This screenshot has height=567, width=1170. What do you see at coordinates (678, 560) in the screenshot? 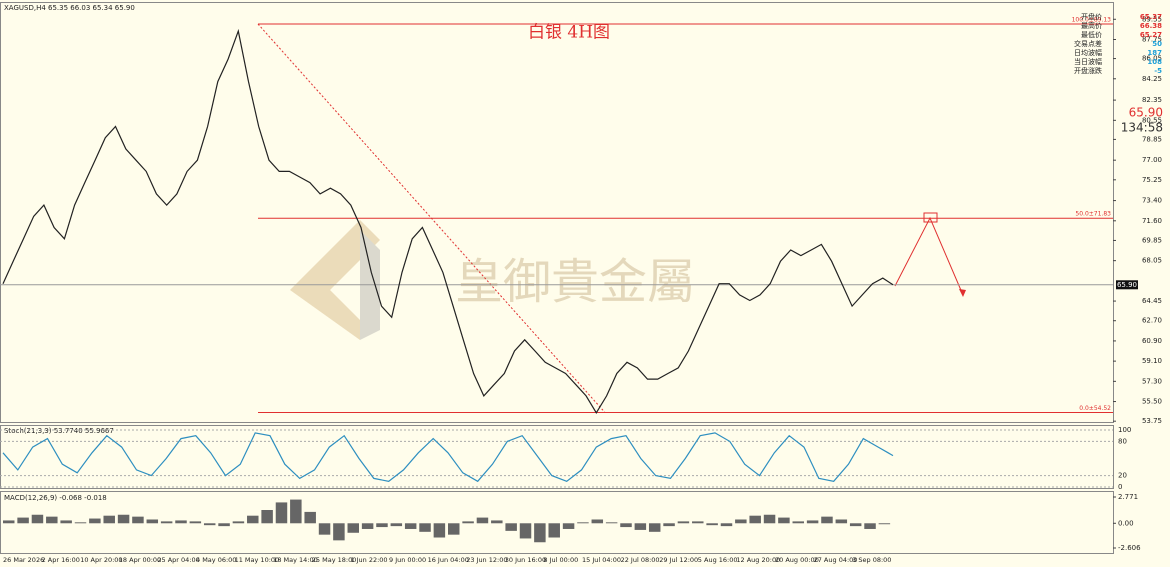
I see `x-tick-label: 29 Jul 12:00` at bounding box center [678, 560].